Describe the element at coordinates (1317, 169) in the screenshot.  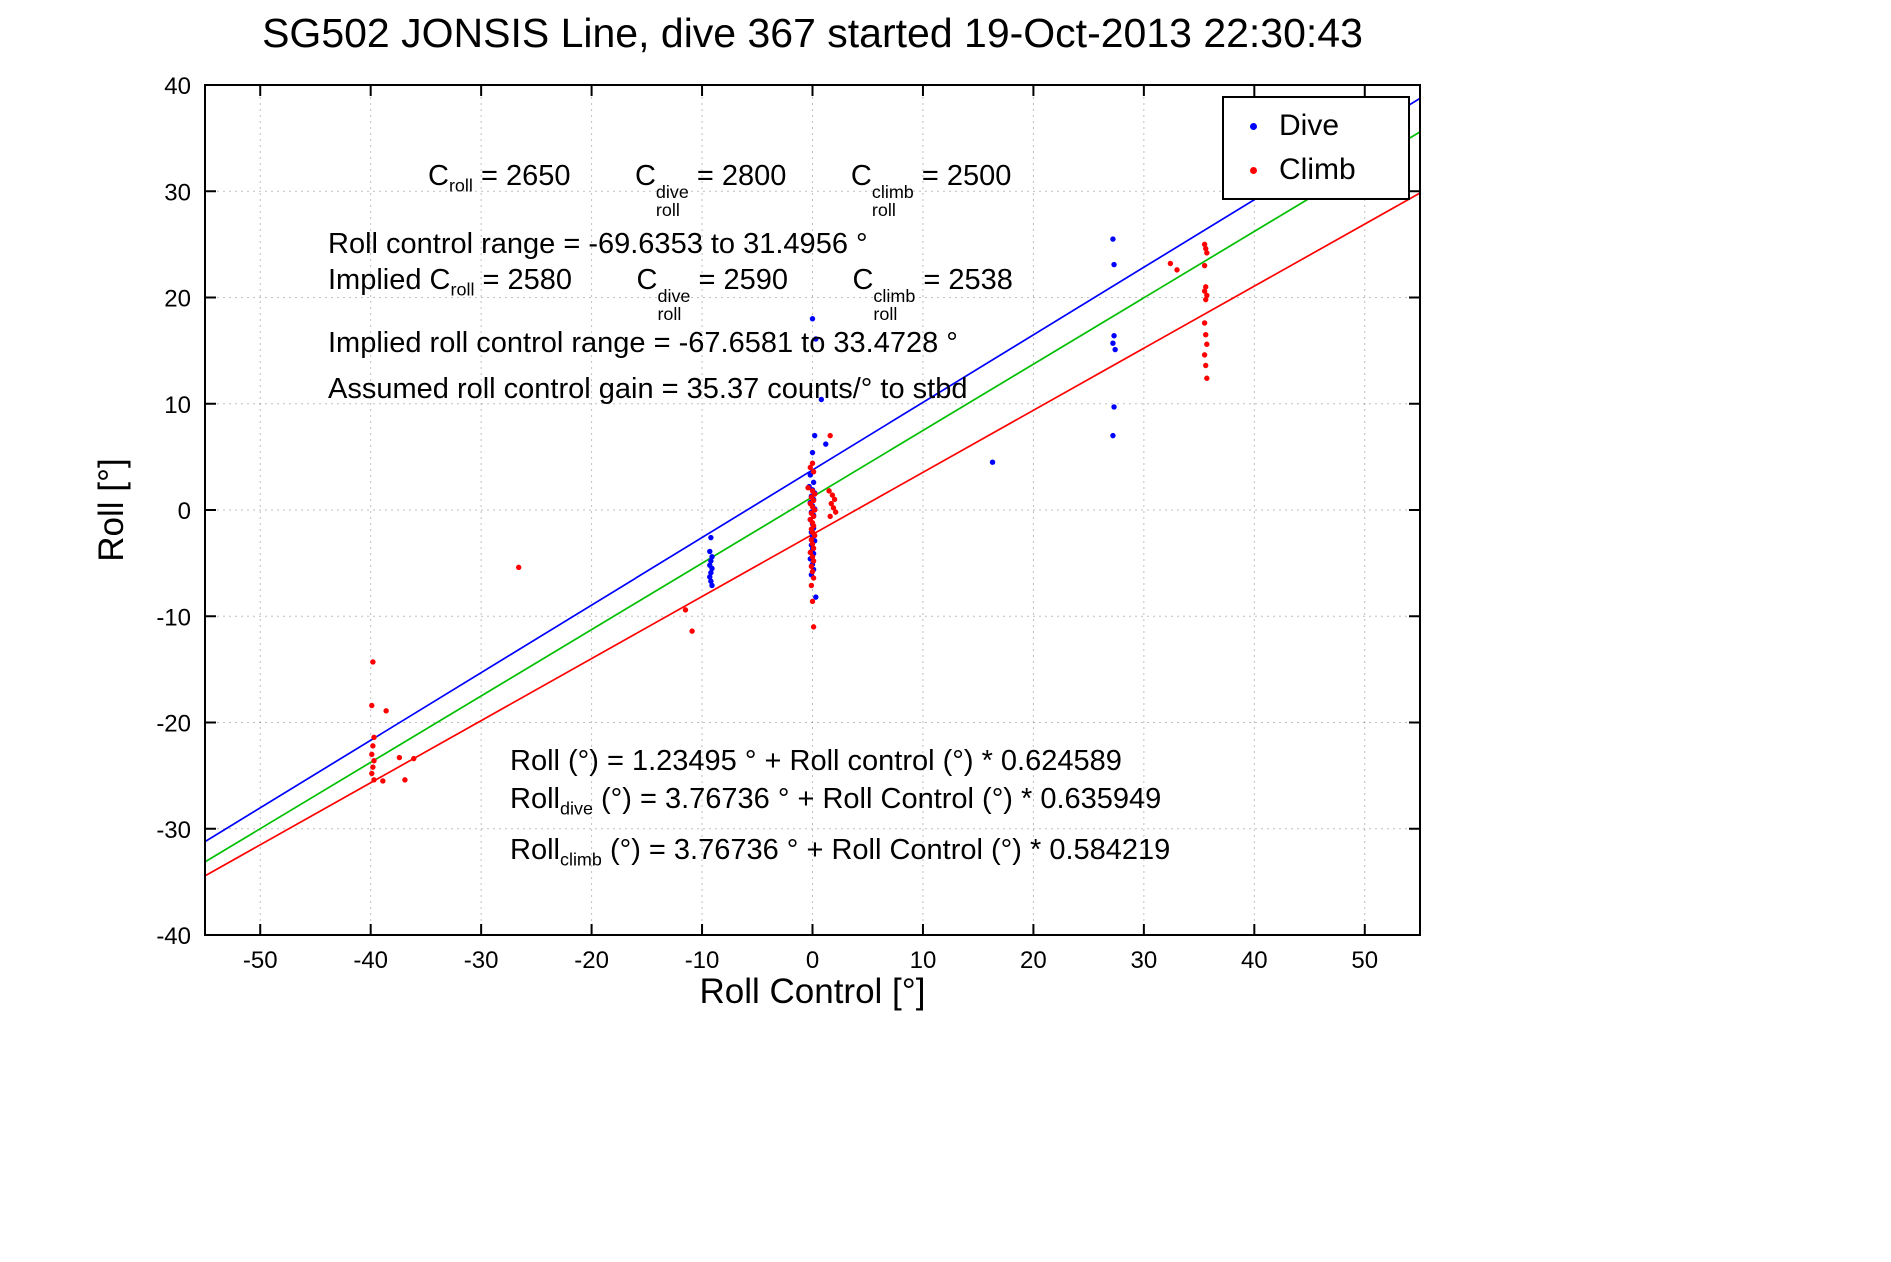
I see `legend-label-climb: Climb` at that location.